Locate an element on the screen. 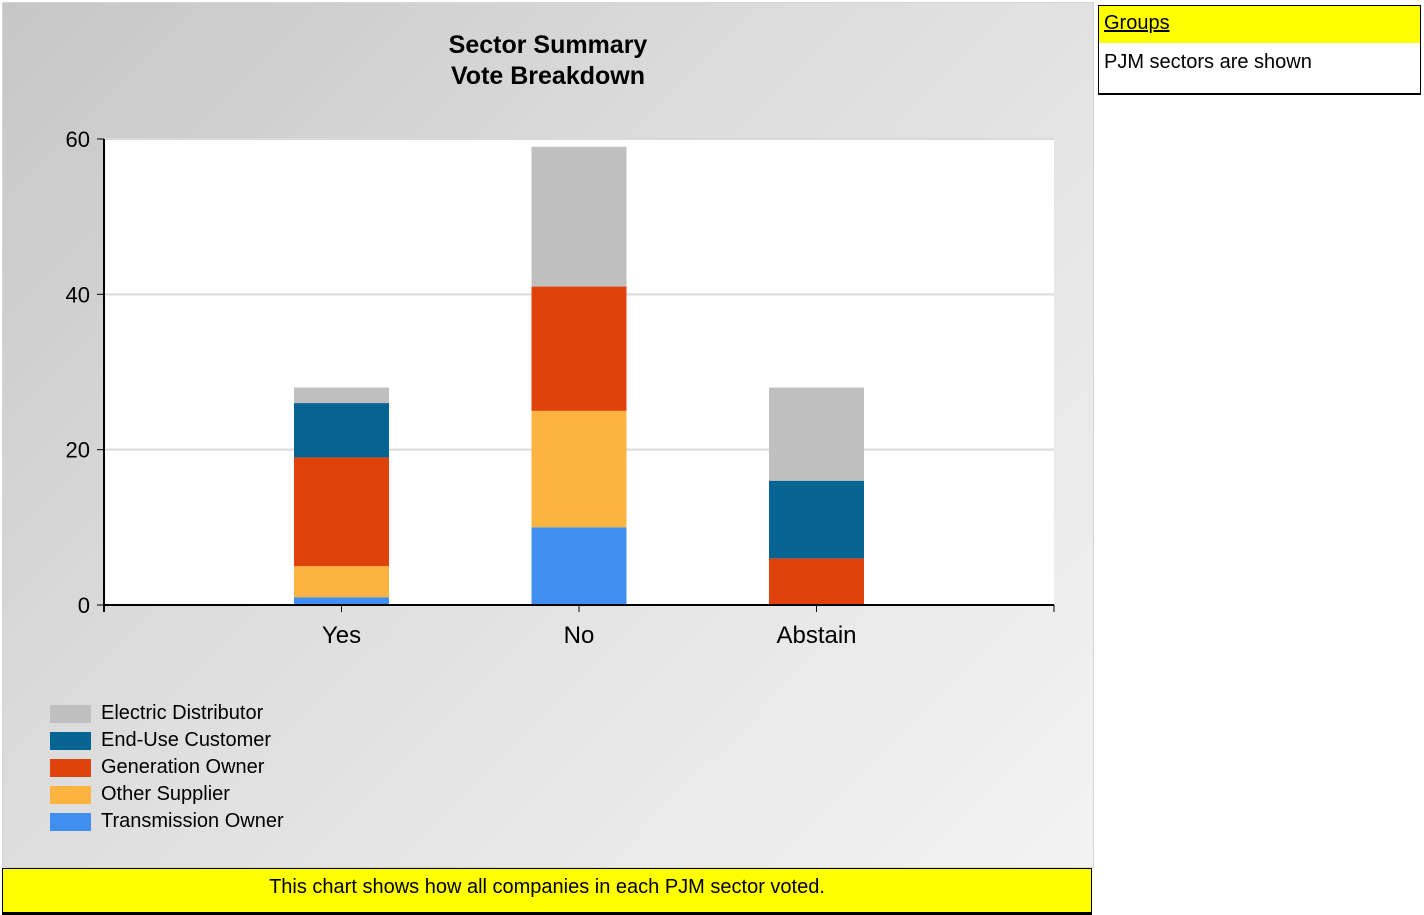  chart-title-line-1: Sector Summary is located at coordinates (548, 45).